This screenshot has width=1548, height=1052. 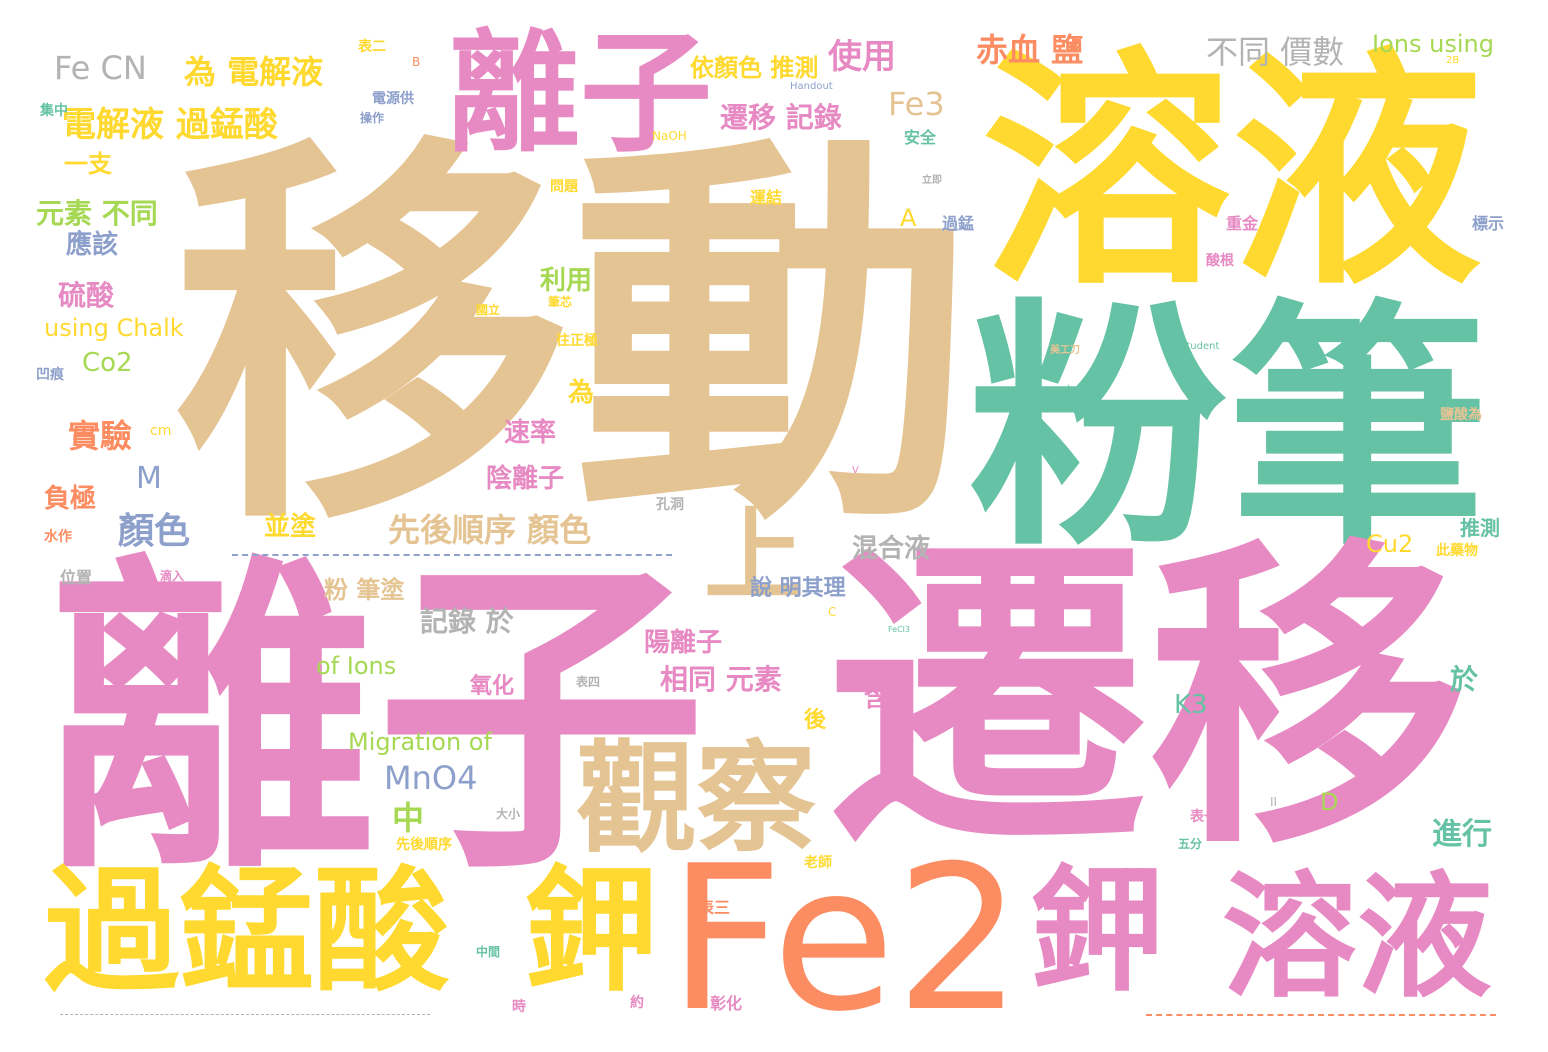 I want to click on word: Fe2, so click(x=845, y=937).